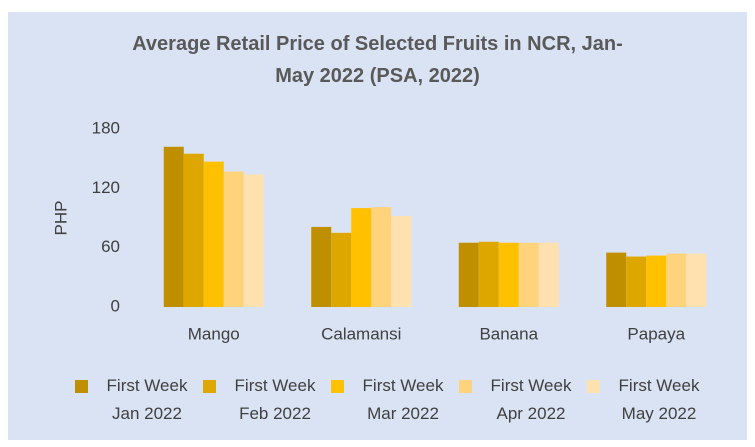  I want to click on legend-label: First Week Jan 2022, so click(147, 399).